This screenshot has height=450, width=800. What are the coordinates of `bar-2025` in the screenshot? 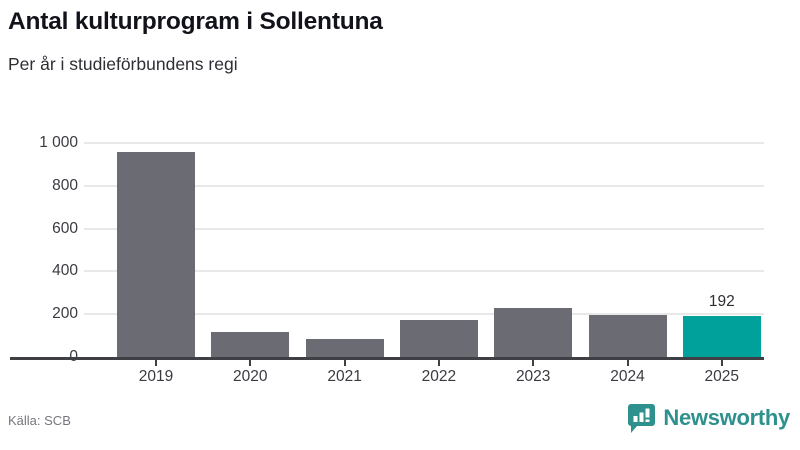 It's located at (721, 336).